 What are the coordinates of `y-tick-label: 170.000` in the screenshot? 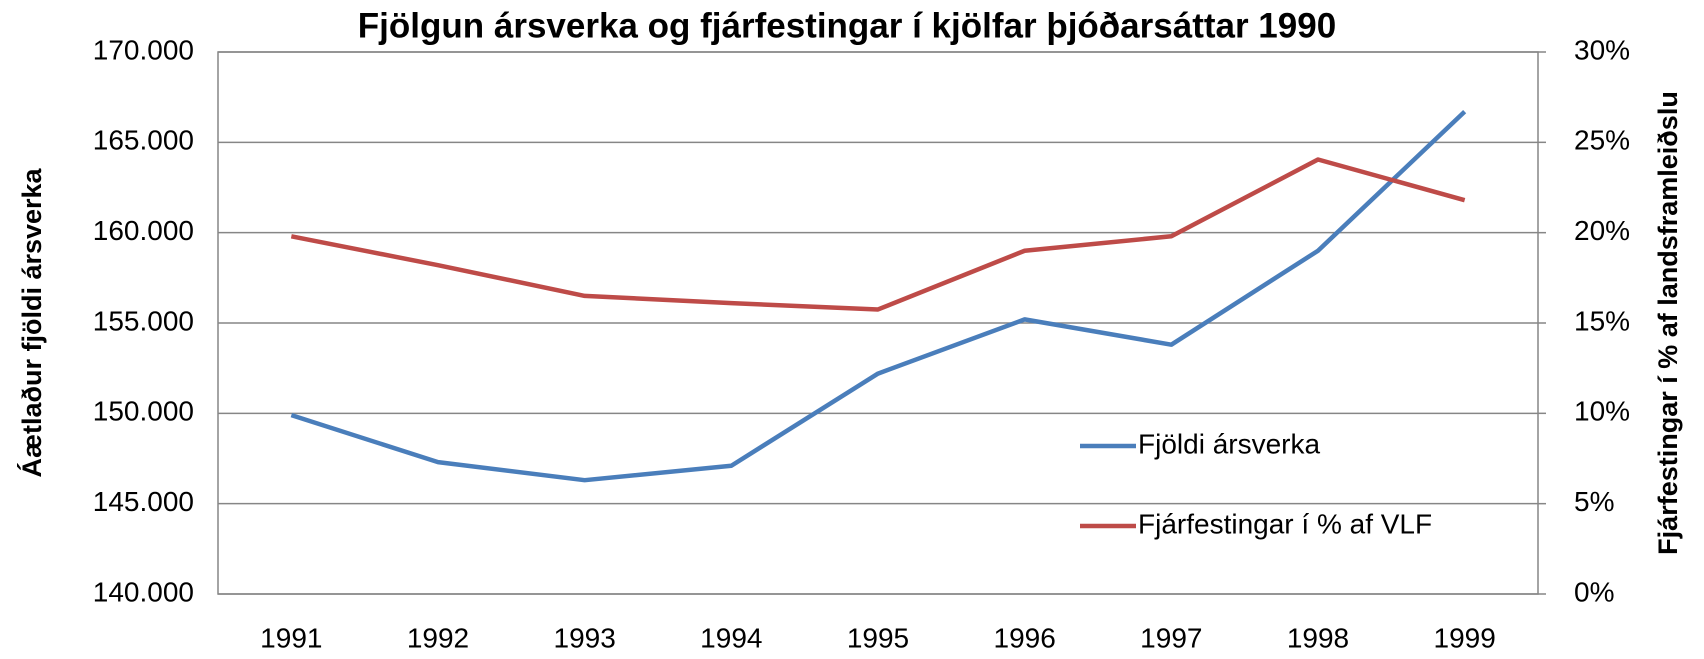 It's located at (143, 49).